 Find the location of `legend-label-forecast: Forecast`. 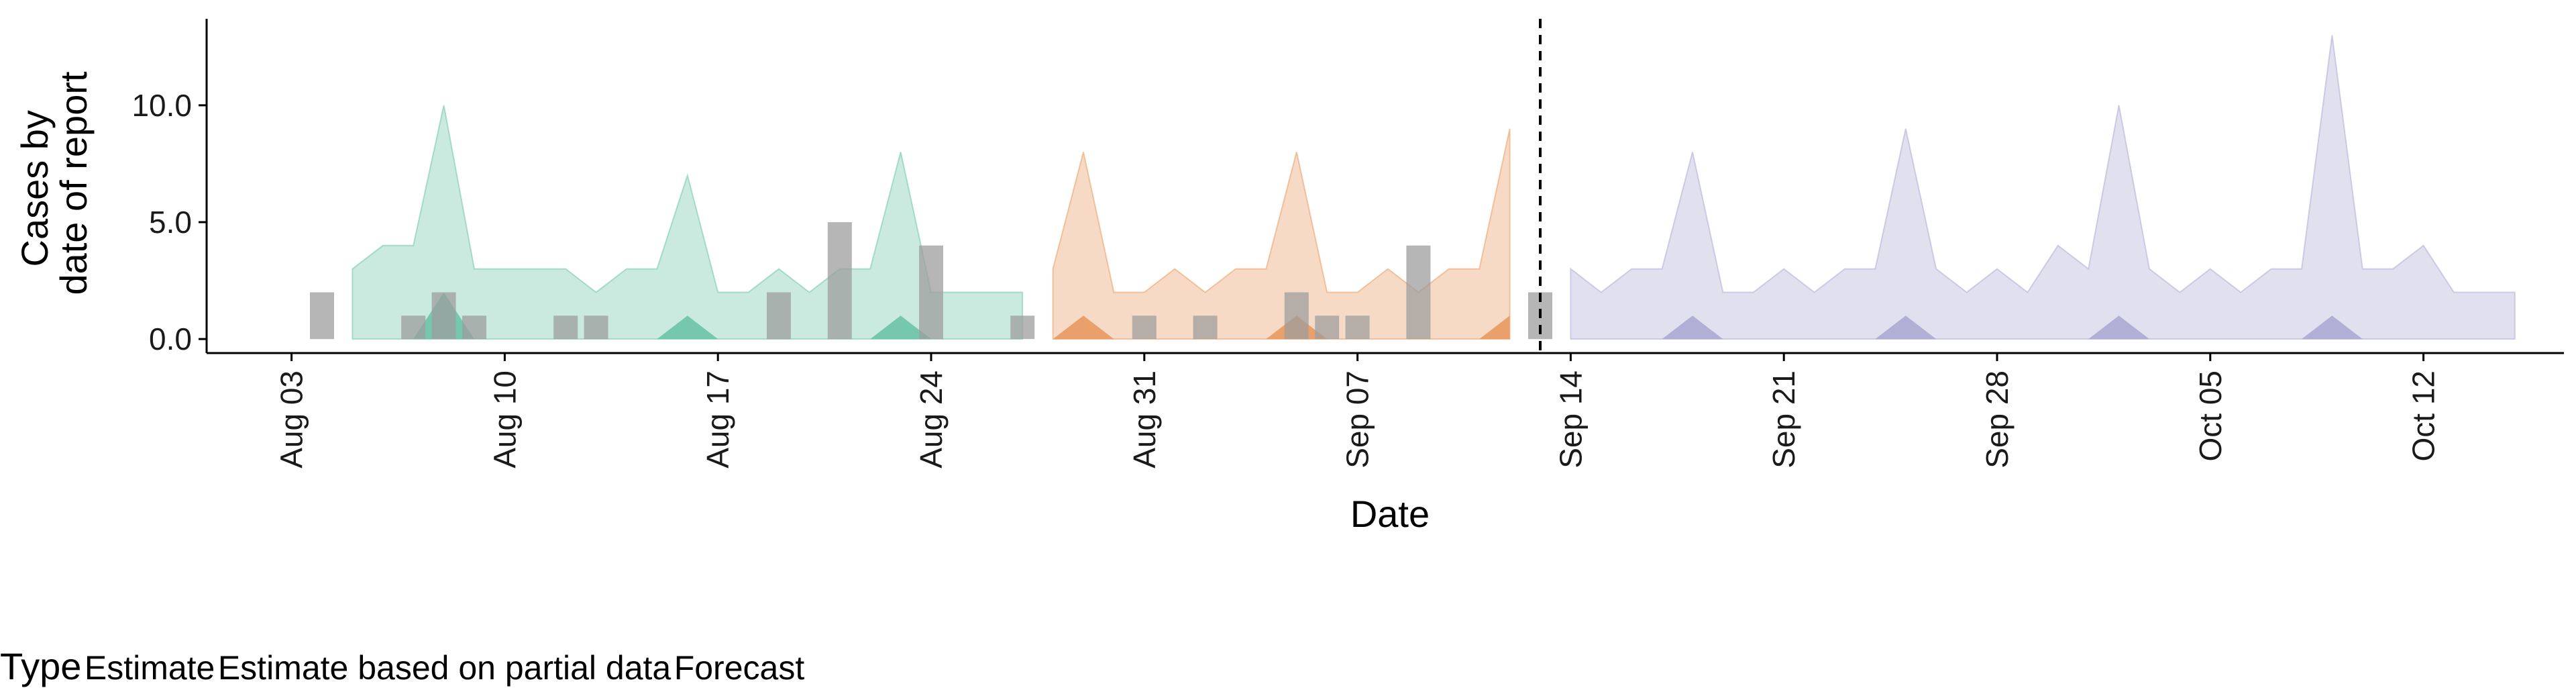

legend-label-forecast: Forecast is located at coordinates (739, 668).